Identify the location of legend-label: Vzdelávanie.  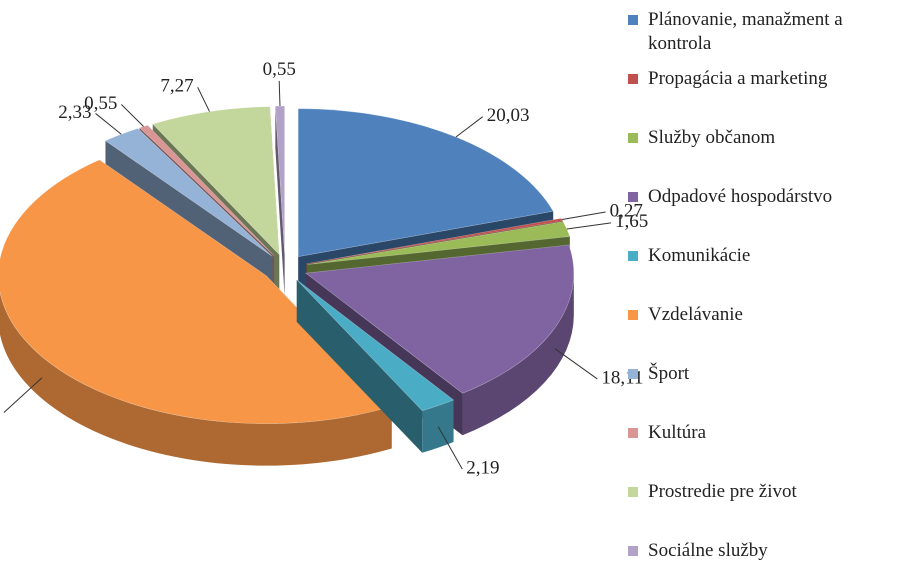
(695, 314).